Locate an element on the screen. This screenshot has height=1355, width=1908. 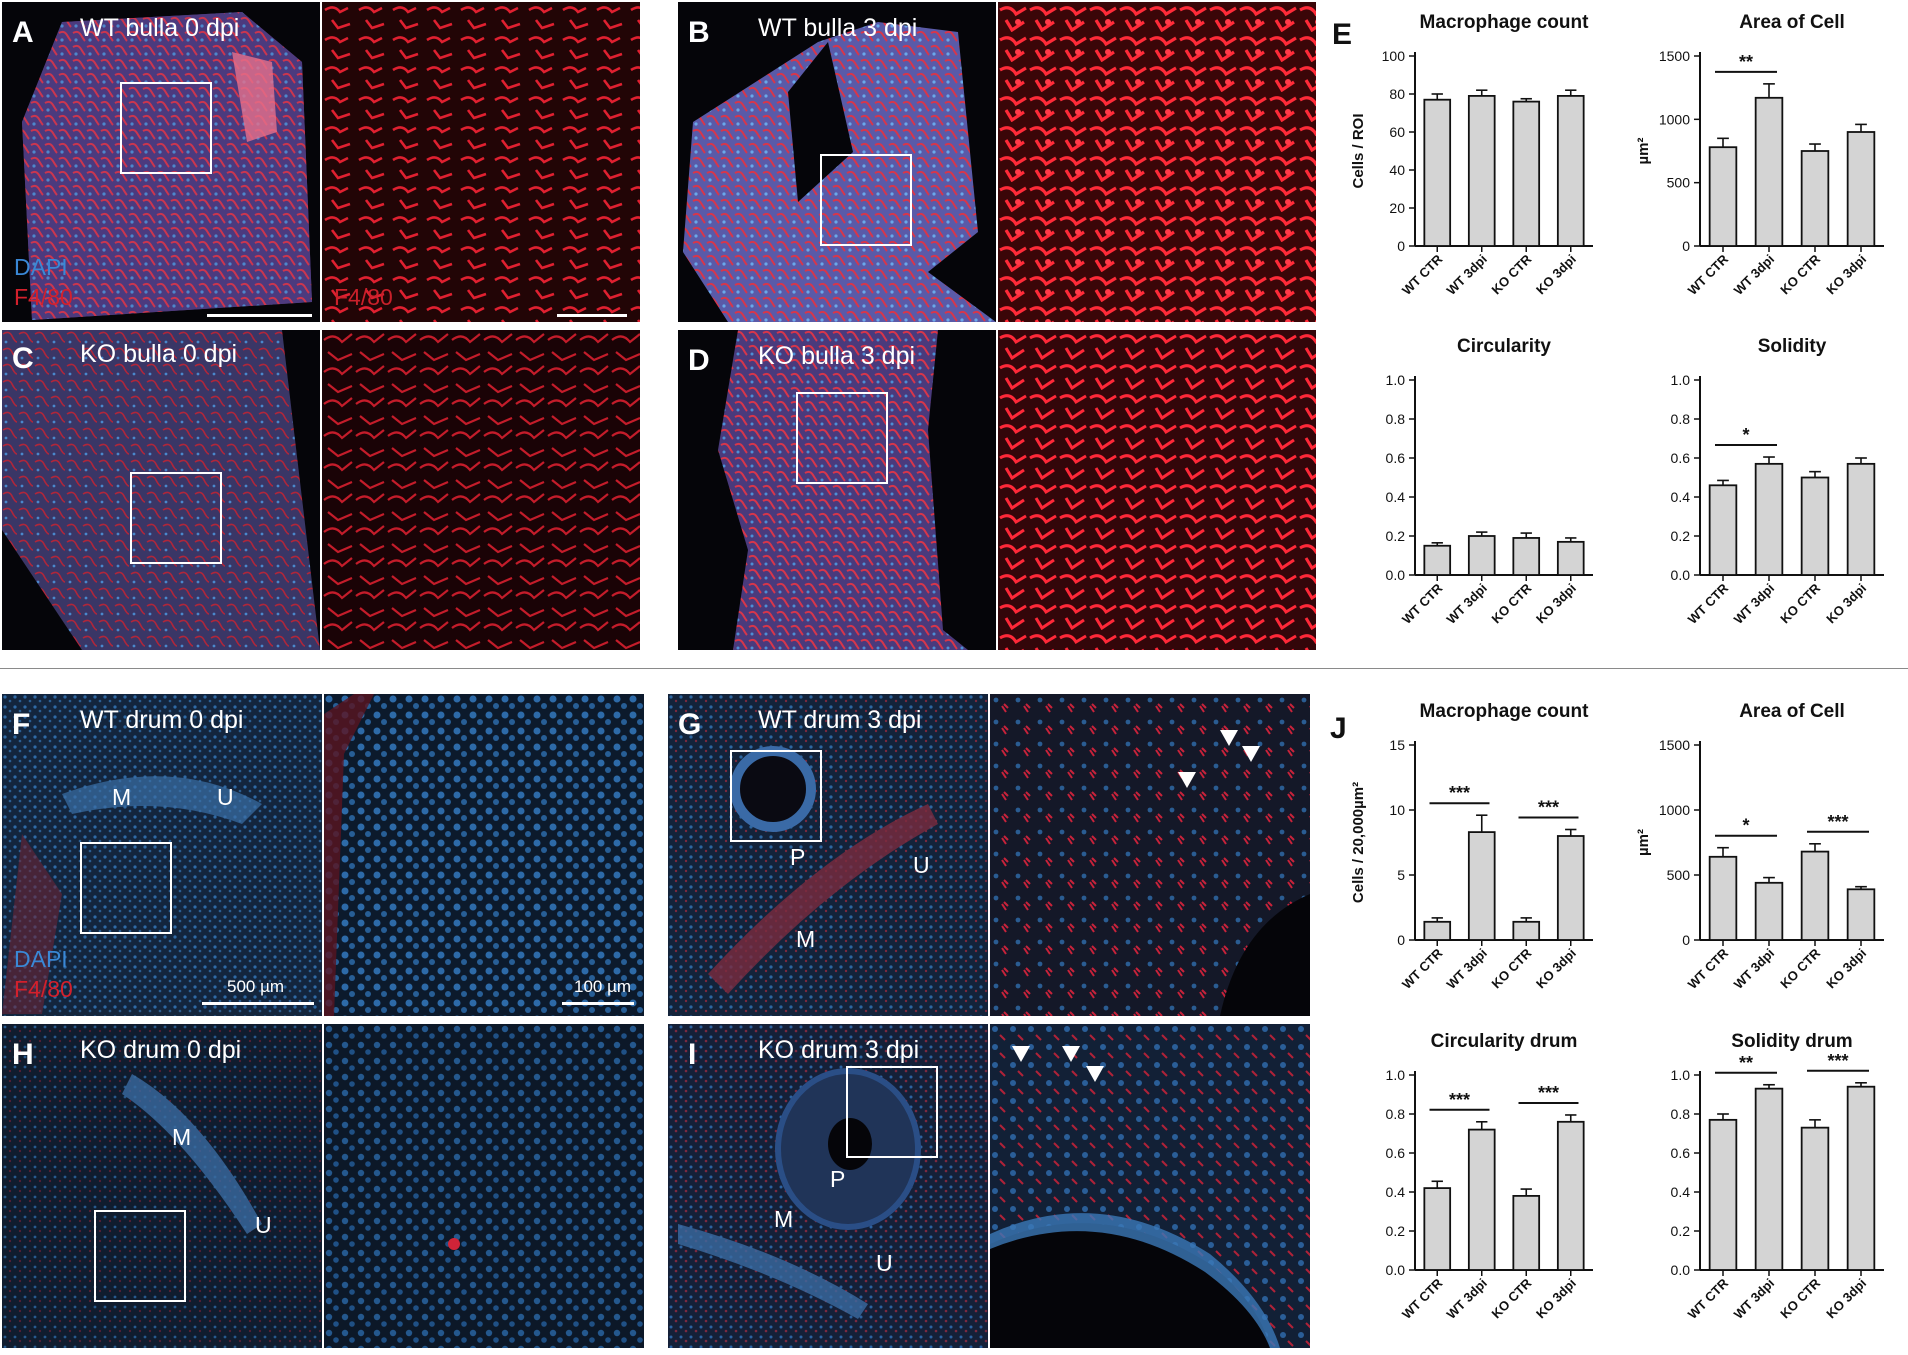
y-tick-label: 5 is located at coordinates (1401, 875).